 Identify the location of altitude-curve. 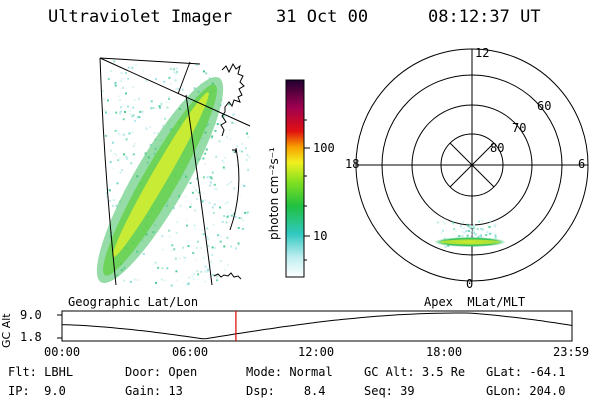
(317, 326).